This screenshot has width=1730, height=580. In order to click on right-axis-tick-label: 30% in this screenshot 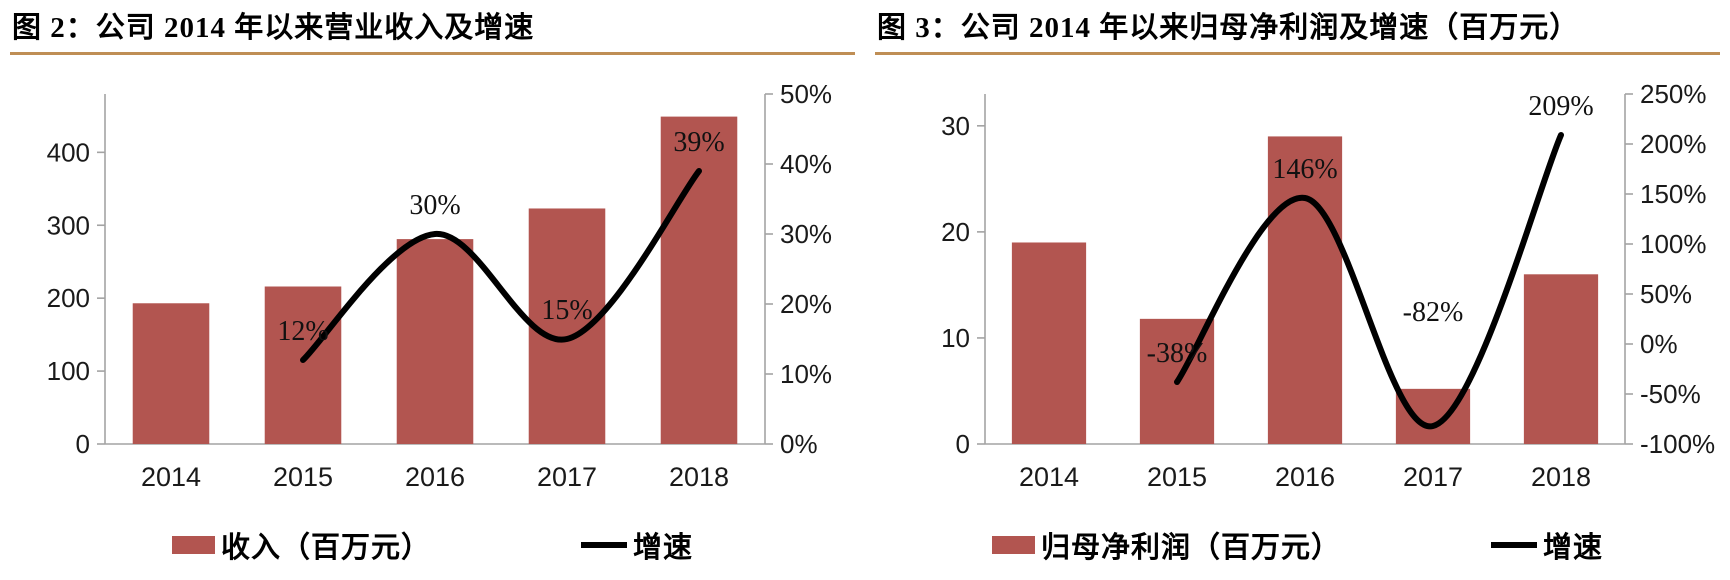, I will do `click(806, 234)`.